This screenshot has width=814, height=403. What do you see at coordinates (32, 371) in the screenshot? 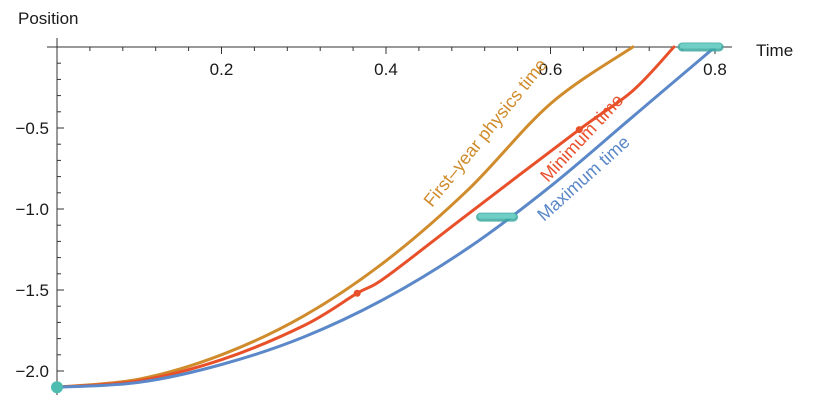
I see `y-tick-label: −2.0` at bounding box center [32, 371].